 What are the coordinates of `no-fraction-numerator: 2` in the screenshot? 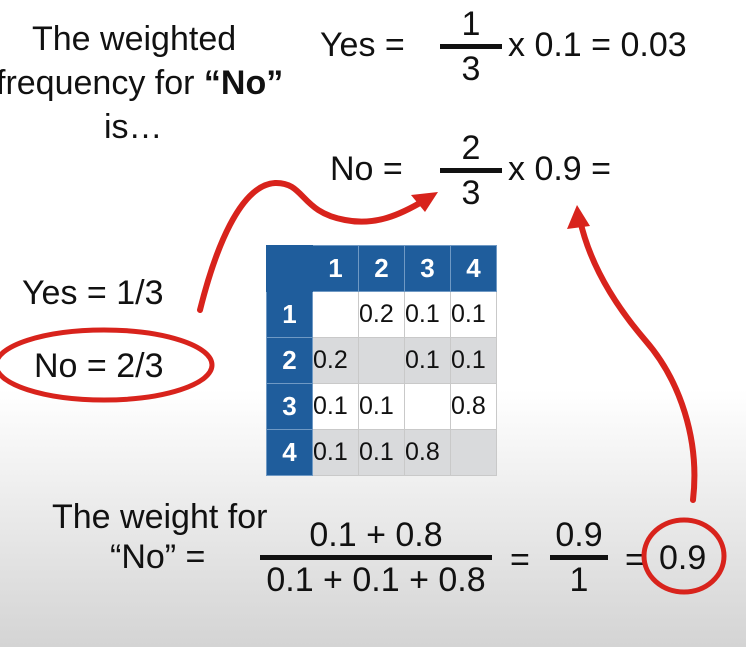 It's located at (471, 148).